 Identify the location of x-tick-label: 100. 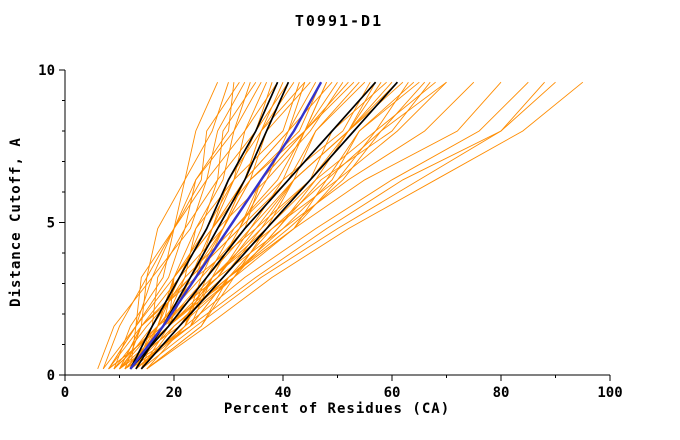
(609, 393).